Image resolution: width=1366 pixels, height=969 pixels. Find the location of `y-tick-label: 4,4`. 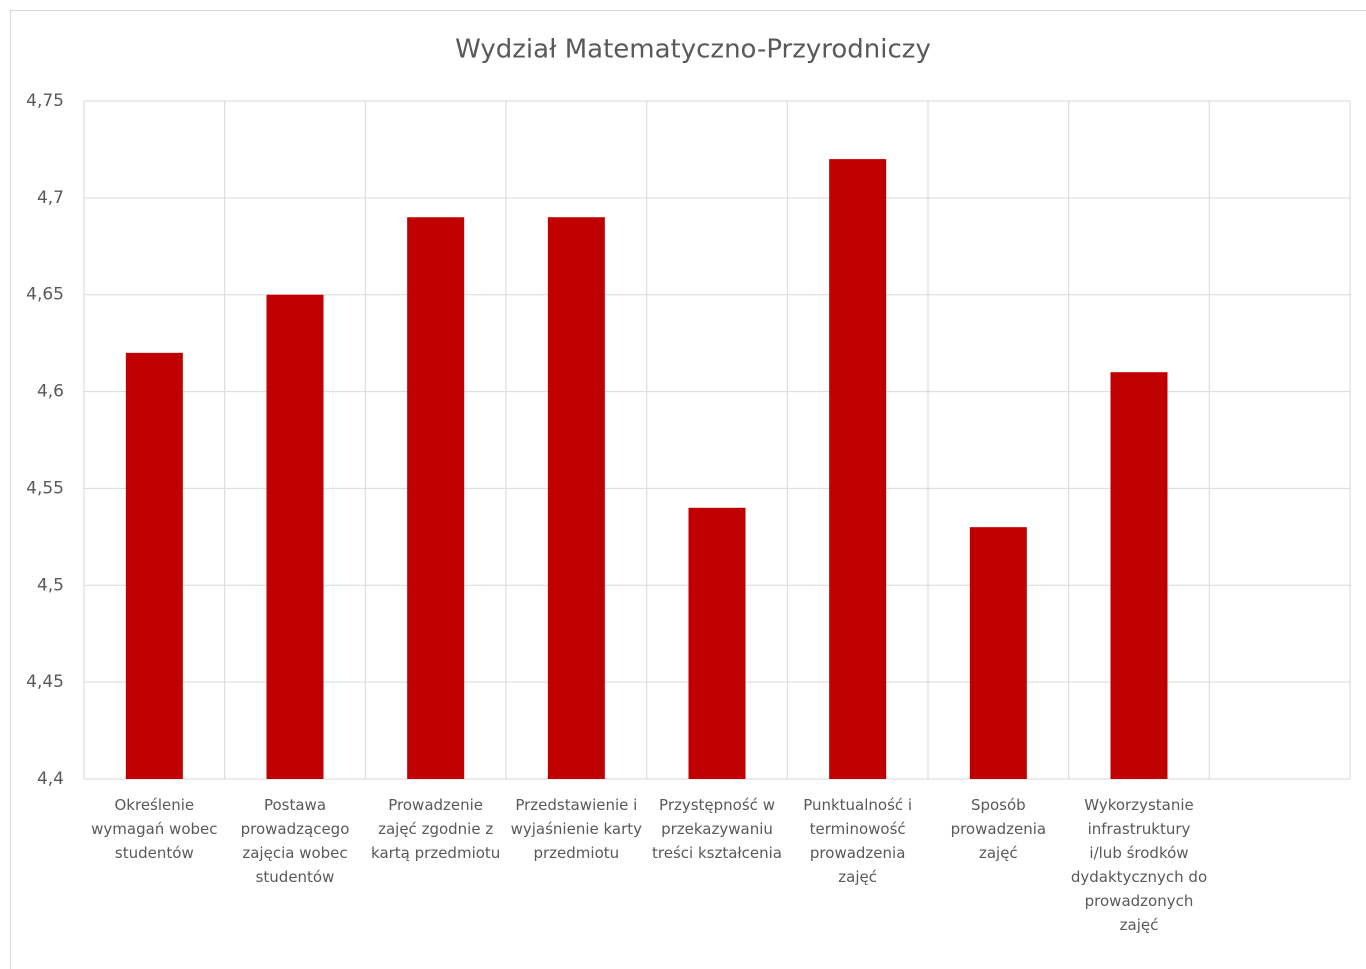

y-tick-label: 4,4 is located at coordinates (50, 779).